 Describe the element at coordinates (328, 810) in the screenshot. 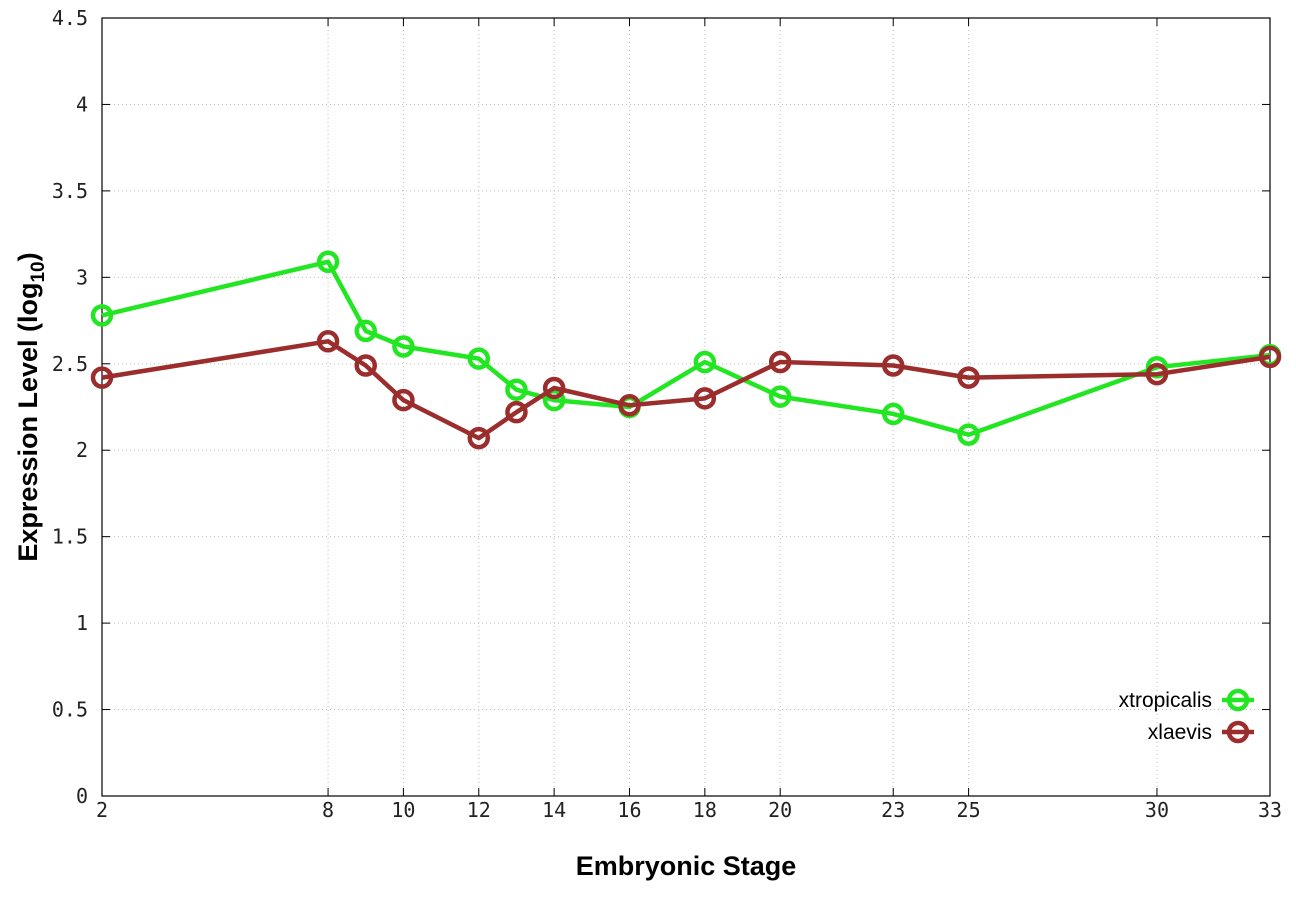

I see `x-tick-label: 8` at that location.